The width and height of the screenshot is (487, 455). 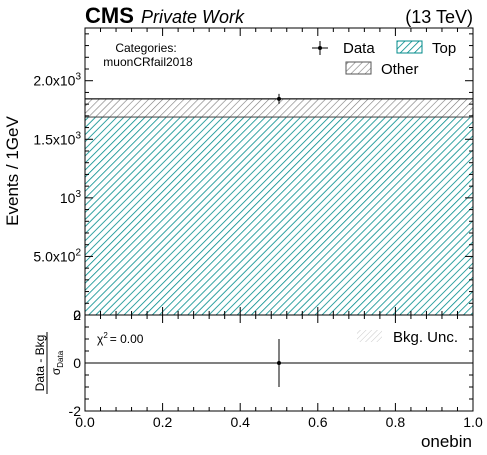 What do you see at coordinates (127, 339) in the screenshot?
I see `chi2-value: = 0.00` at bounding box center [127, 339].